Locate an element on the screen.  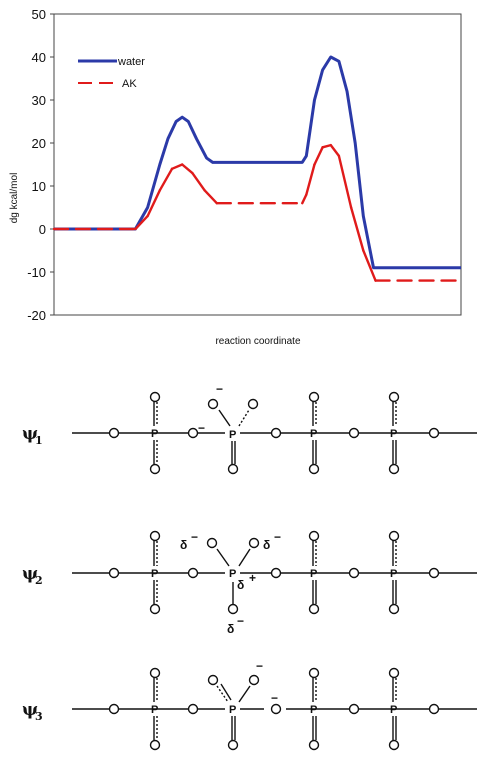
y-tick-label: 40 is located at coordinates (39, 57).